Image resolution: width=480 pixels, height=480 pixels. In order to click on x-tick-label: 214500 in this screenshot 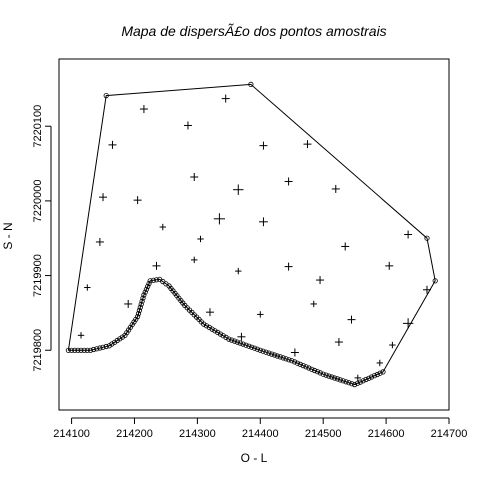, I will do `click(323, 434)`.